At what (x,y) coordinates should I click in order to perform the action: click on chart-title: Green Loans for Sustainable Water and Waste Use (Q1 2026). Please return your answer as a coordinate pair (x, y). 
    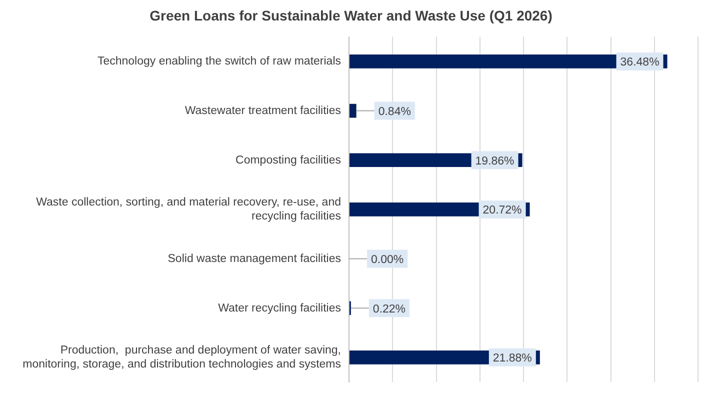
    Looking at the image, I should click on (351, 15).